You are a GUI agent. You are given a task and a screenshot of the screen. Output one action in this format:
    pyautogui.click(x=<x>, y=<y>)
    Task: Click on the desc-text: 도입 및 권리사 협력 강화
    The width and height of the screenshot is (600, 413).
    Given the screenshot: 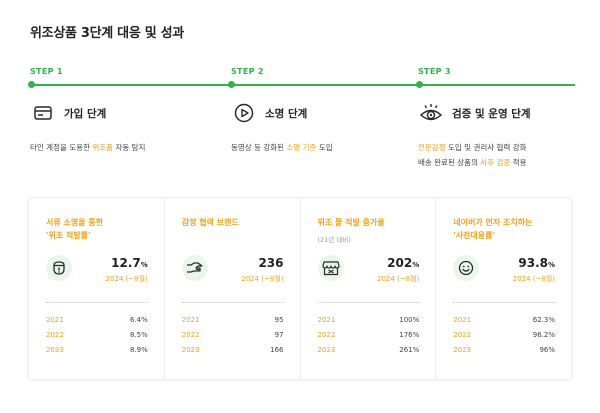 What is the action you would take?
    pyautogui.click(x=486, y=147)
    